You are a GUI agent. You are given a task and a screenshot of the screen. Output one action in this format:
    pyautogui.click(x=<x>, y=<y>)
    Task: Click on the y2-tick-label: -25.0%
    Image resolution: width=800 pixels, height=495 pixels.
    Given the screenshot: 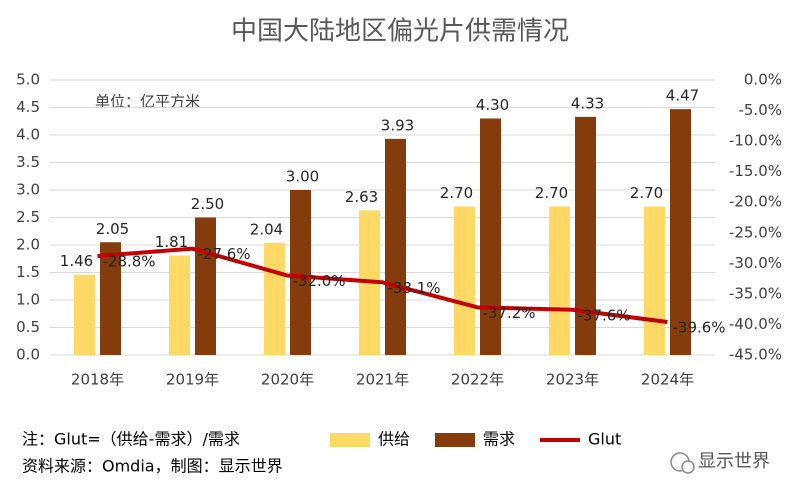 What is the action you would take?
    pyautogui.click(x=755, y=232)
    